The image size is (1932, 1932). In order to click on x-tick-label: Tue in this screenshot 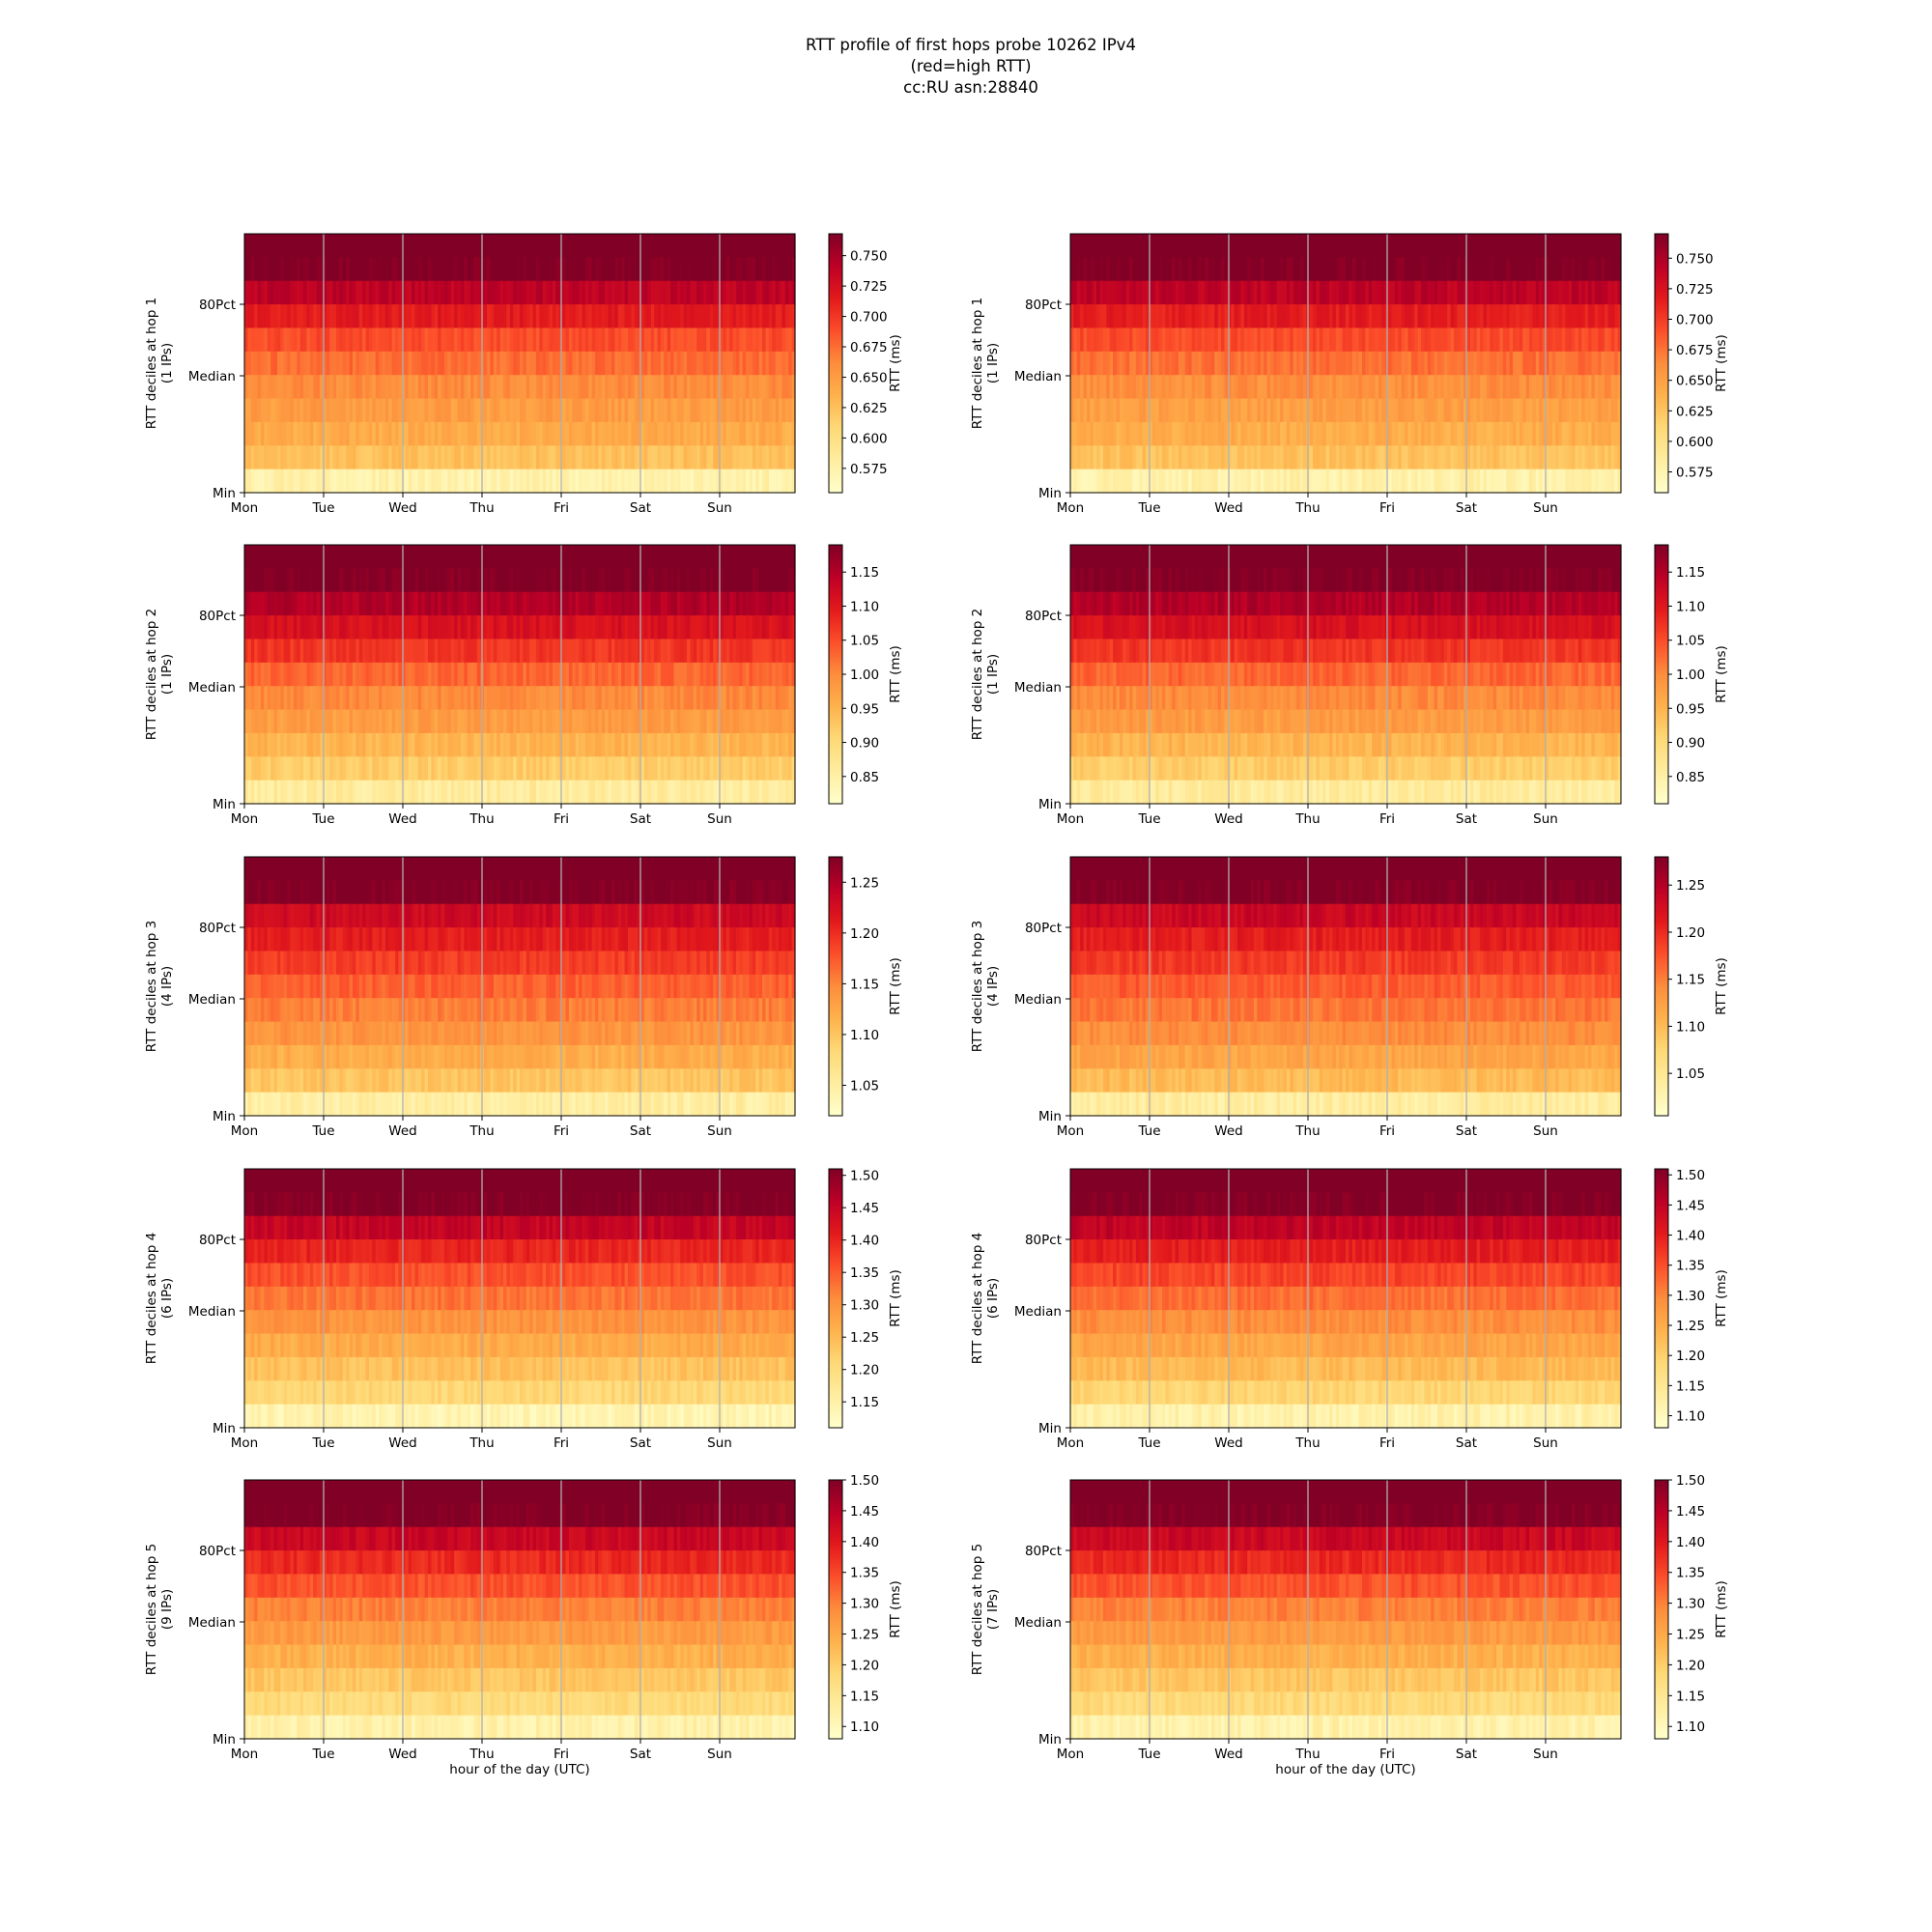, I will do `click(1148, 508)`.